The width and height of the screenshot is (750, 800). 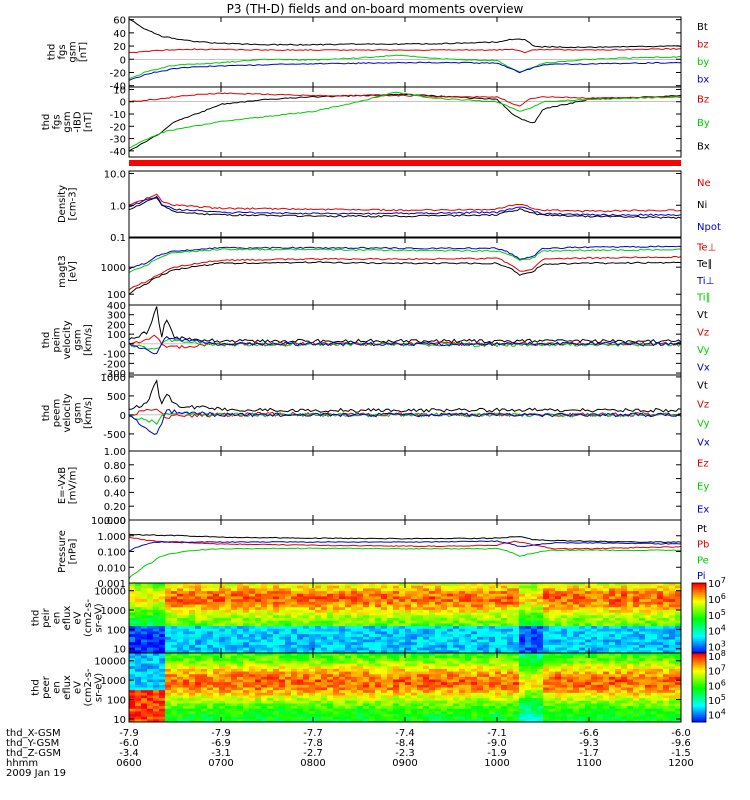 What do you see at coordinates (115, 507) in the screenshot?
I see `ytick-label: 0.20` at bounding box center [115, 507].